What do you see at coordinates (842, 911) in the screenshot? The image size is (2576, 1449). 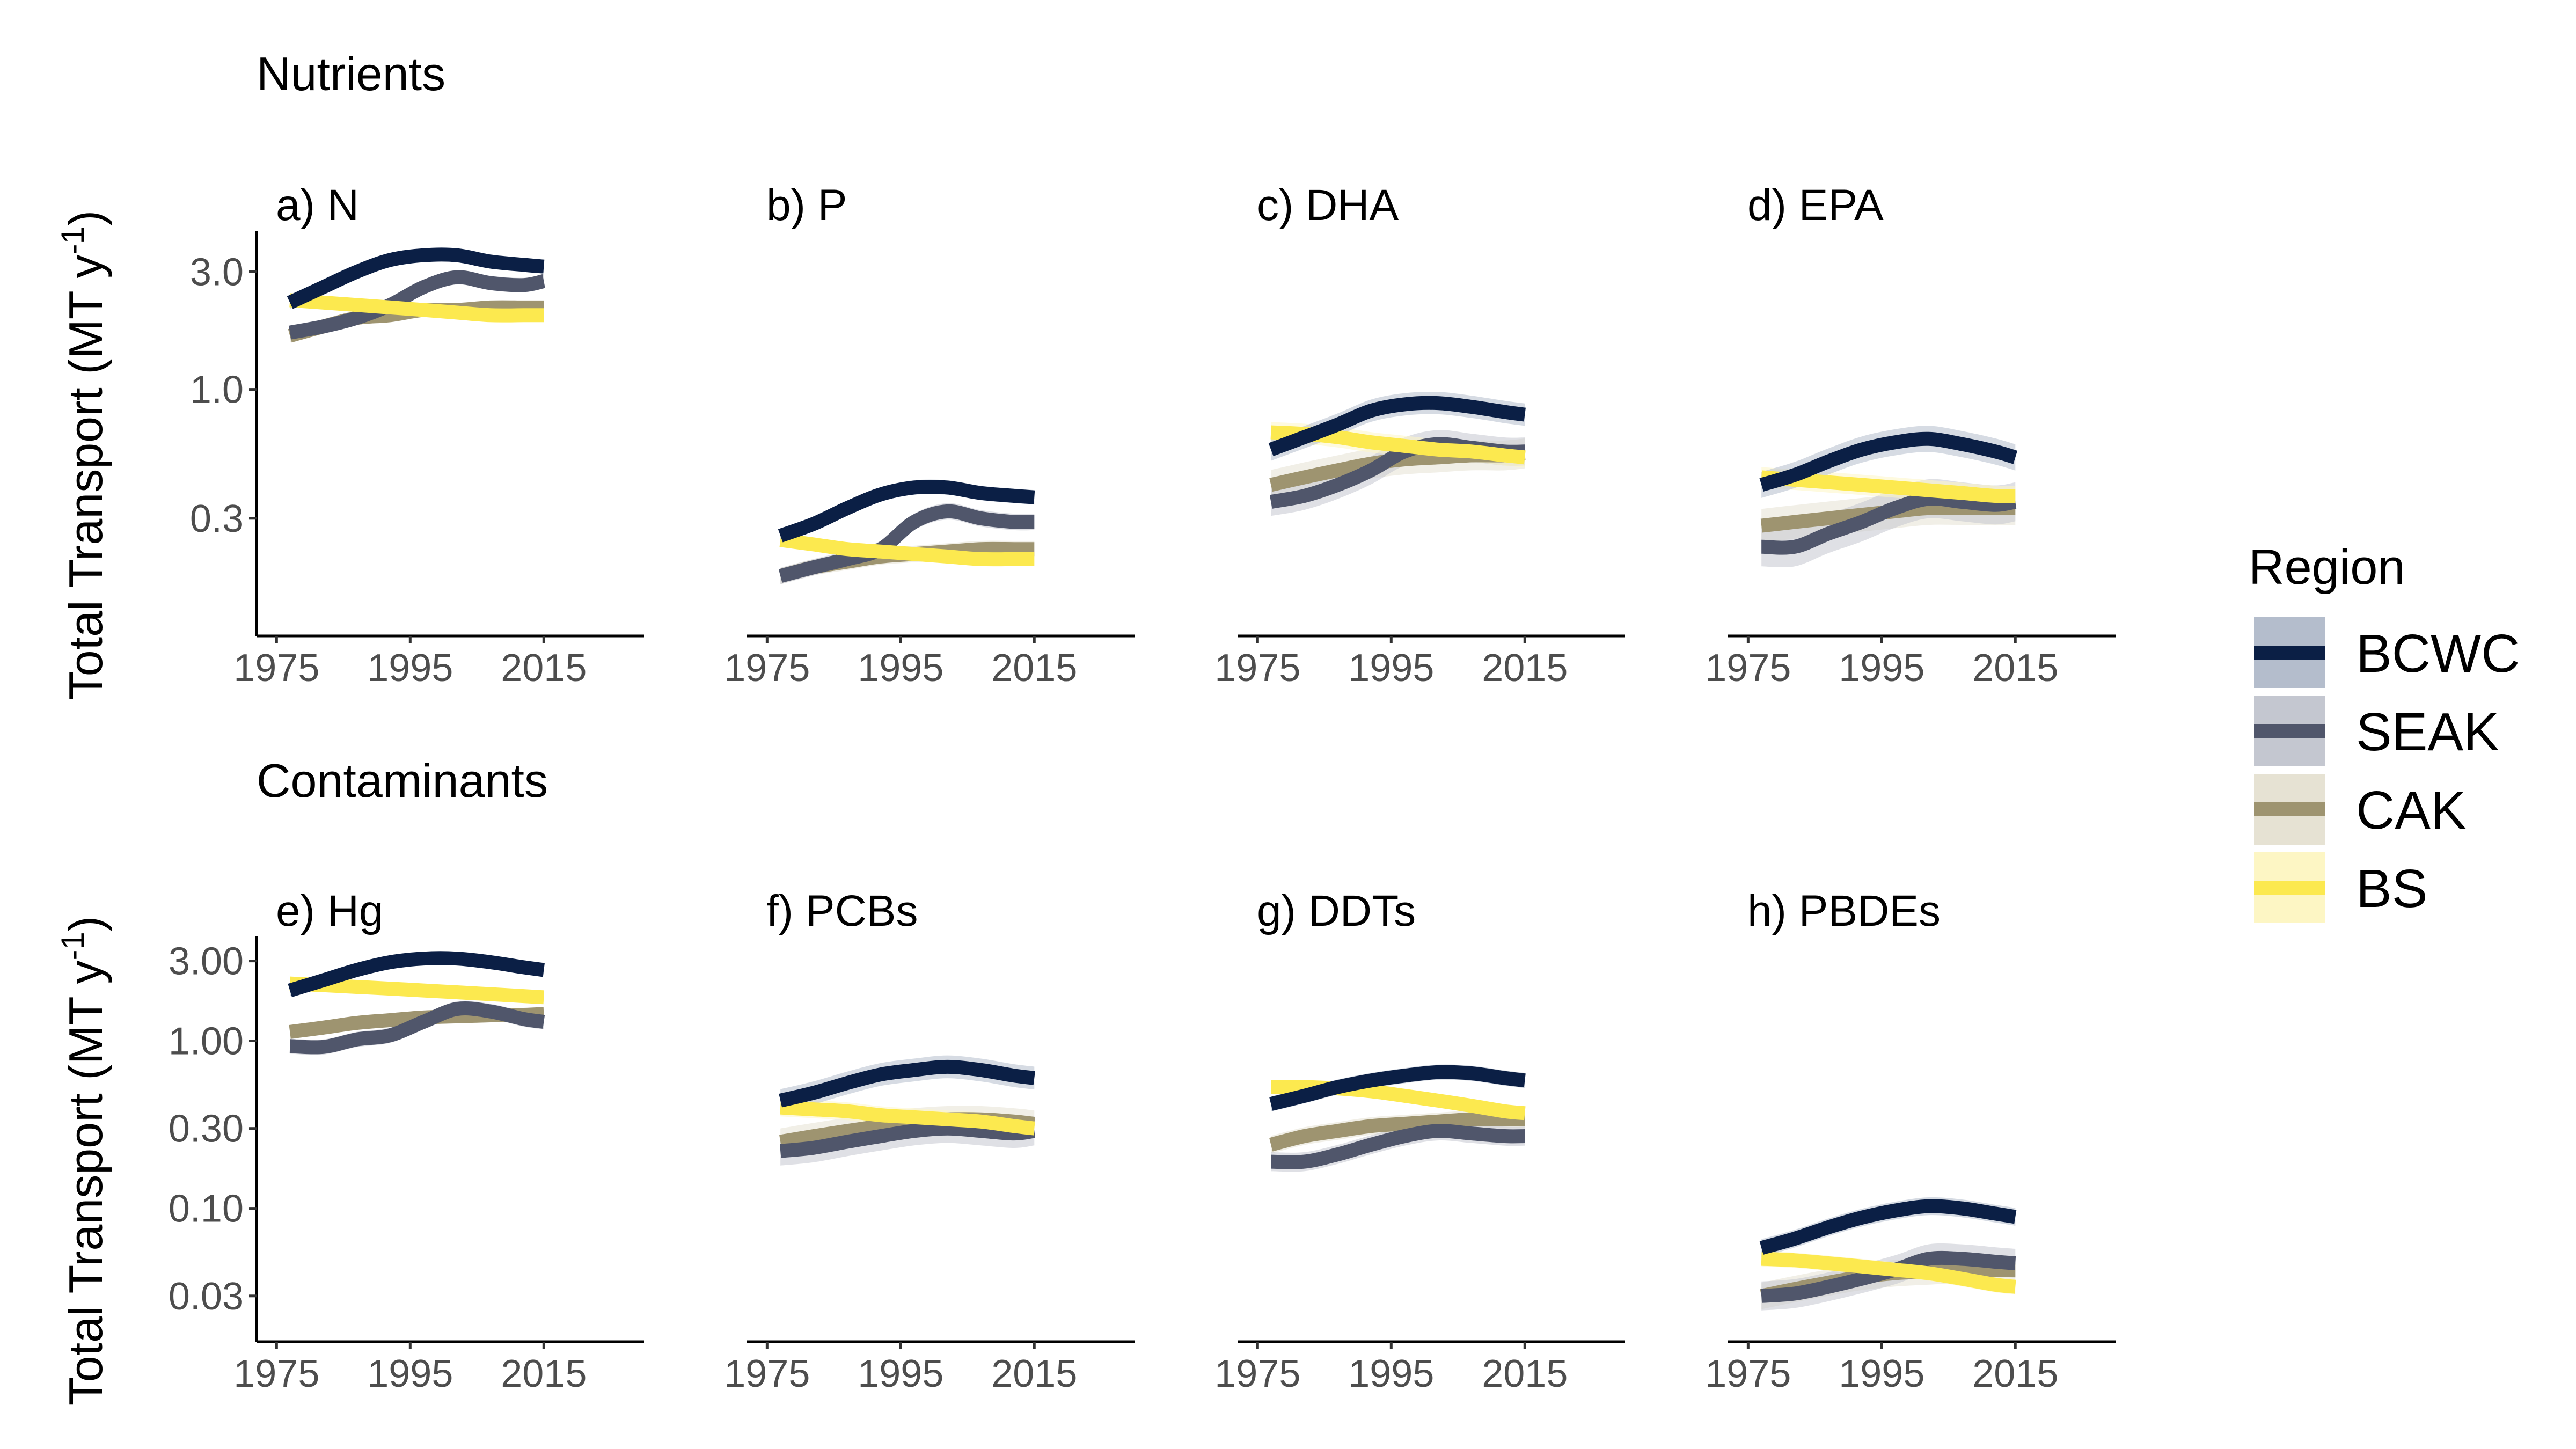 I see `panel-title: f) PCBs` at bounding box center [842, 911].